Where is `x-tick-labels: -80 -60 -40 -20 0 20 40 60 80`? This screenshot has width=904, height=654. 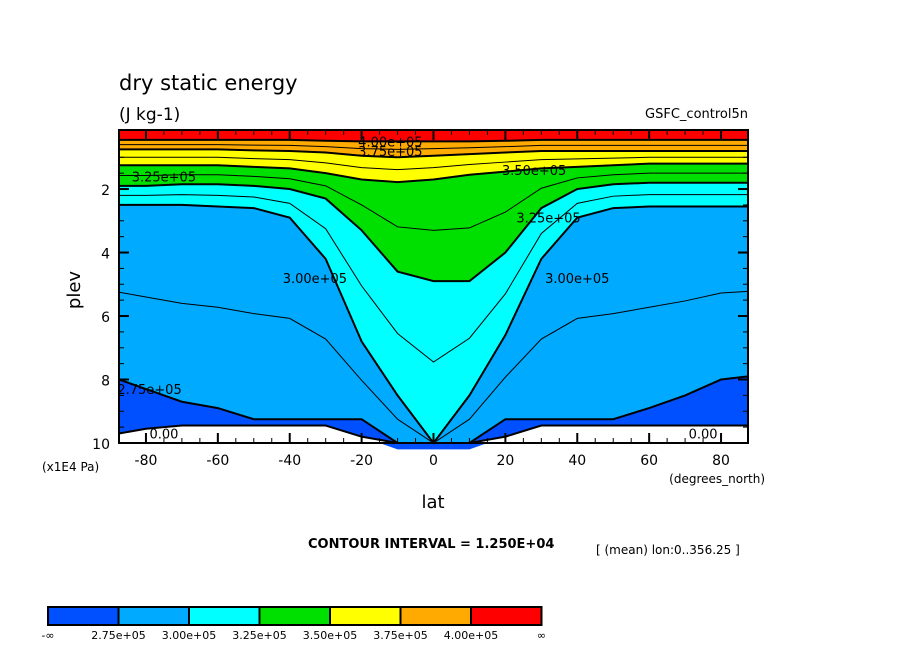
x-tick-labels: -80 -60 -40 -20 0 20 40 60 80 is located at coordinates (432, 461).